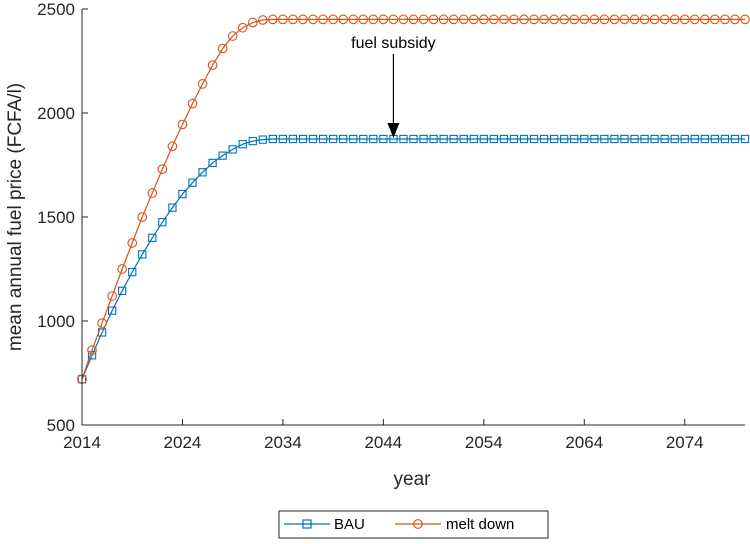 The height and width of the screenshot is (544, 750). What do you see at coordinates (685, 442) in the screenshot?
I see `x-tick-label: 2074` at bounding box center [685, 442].